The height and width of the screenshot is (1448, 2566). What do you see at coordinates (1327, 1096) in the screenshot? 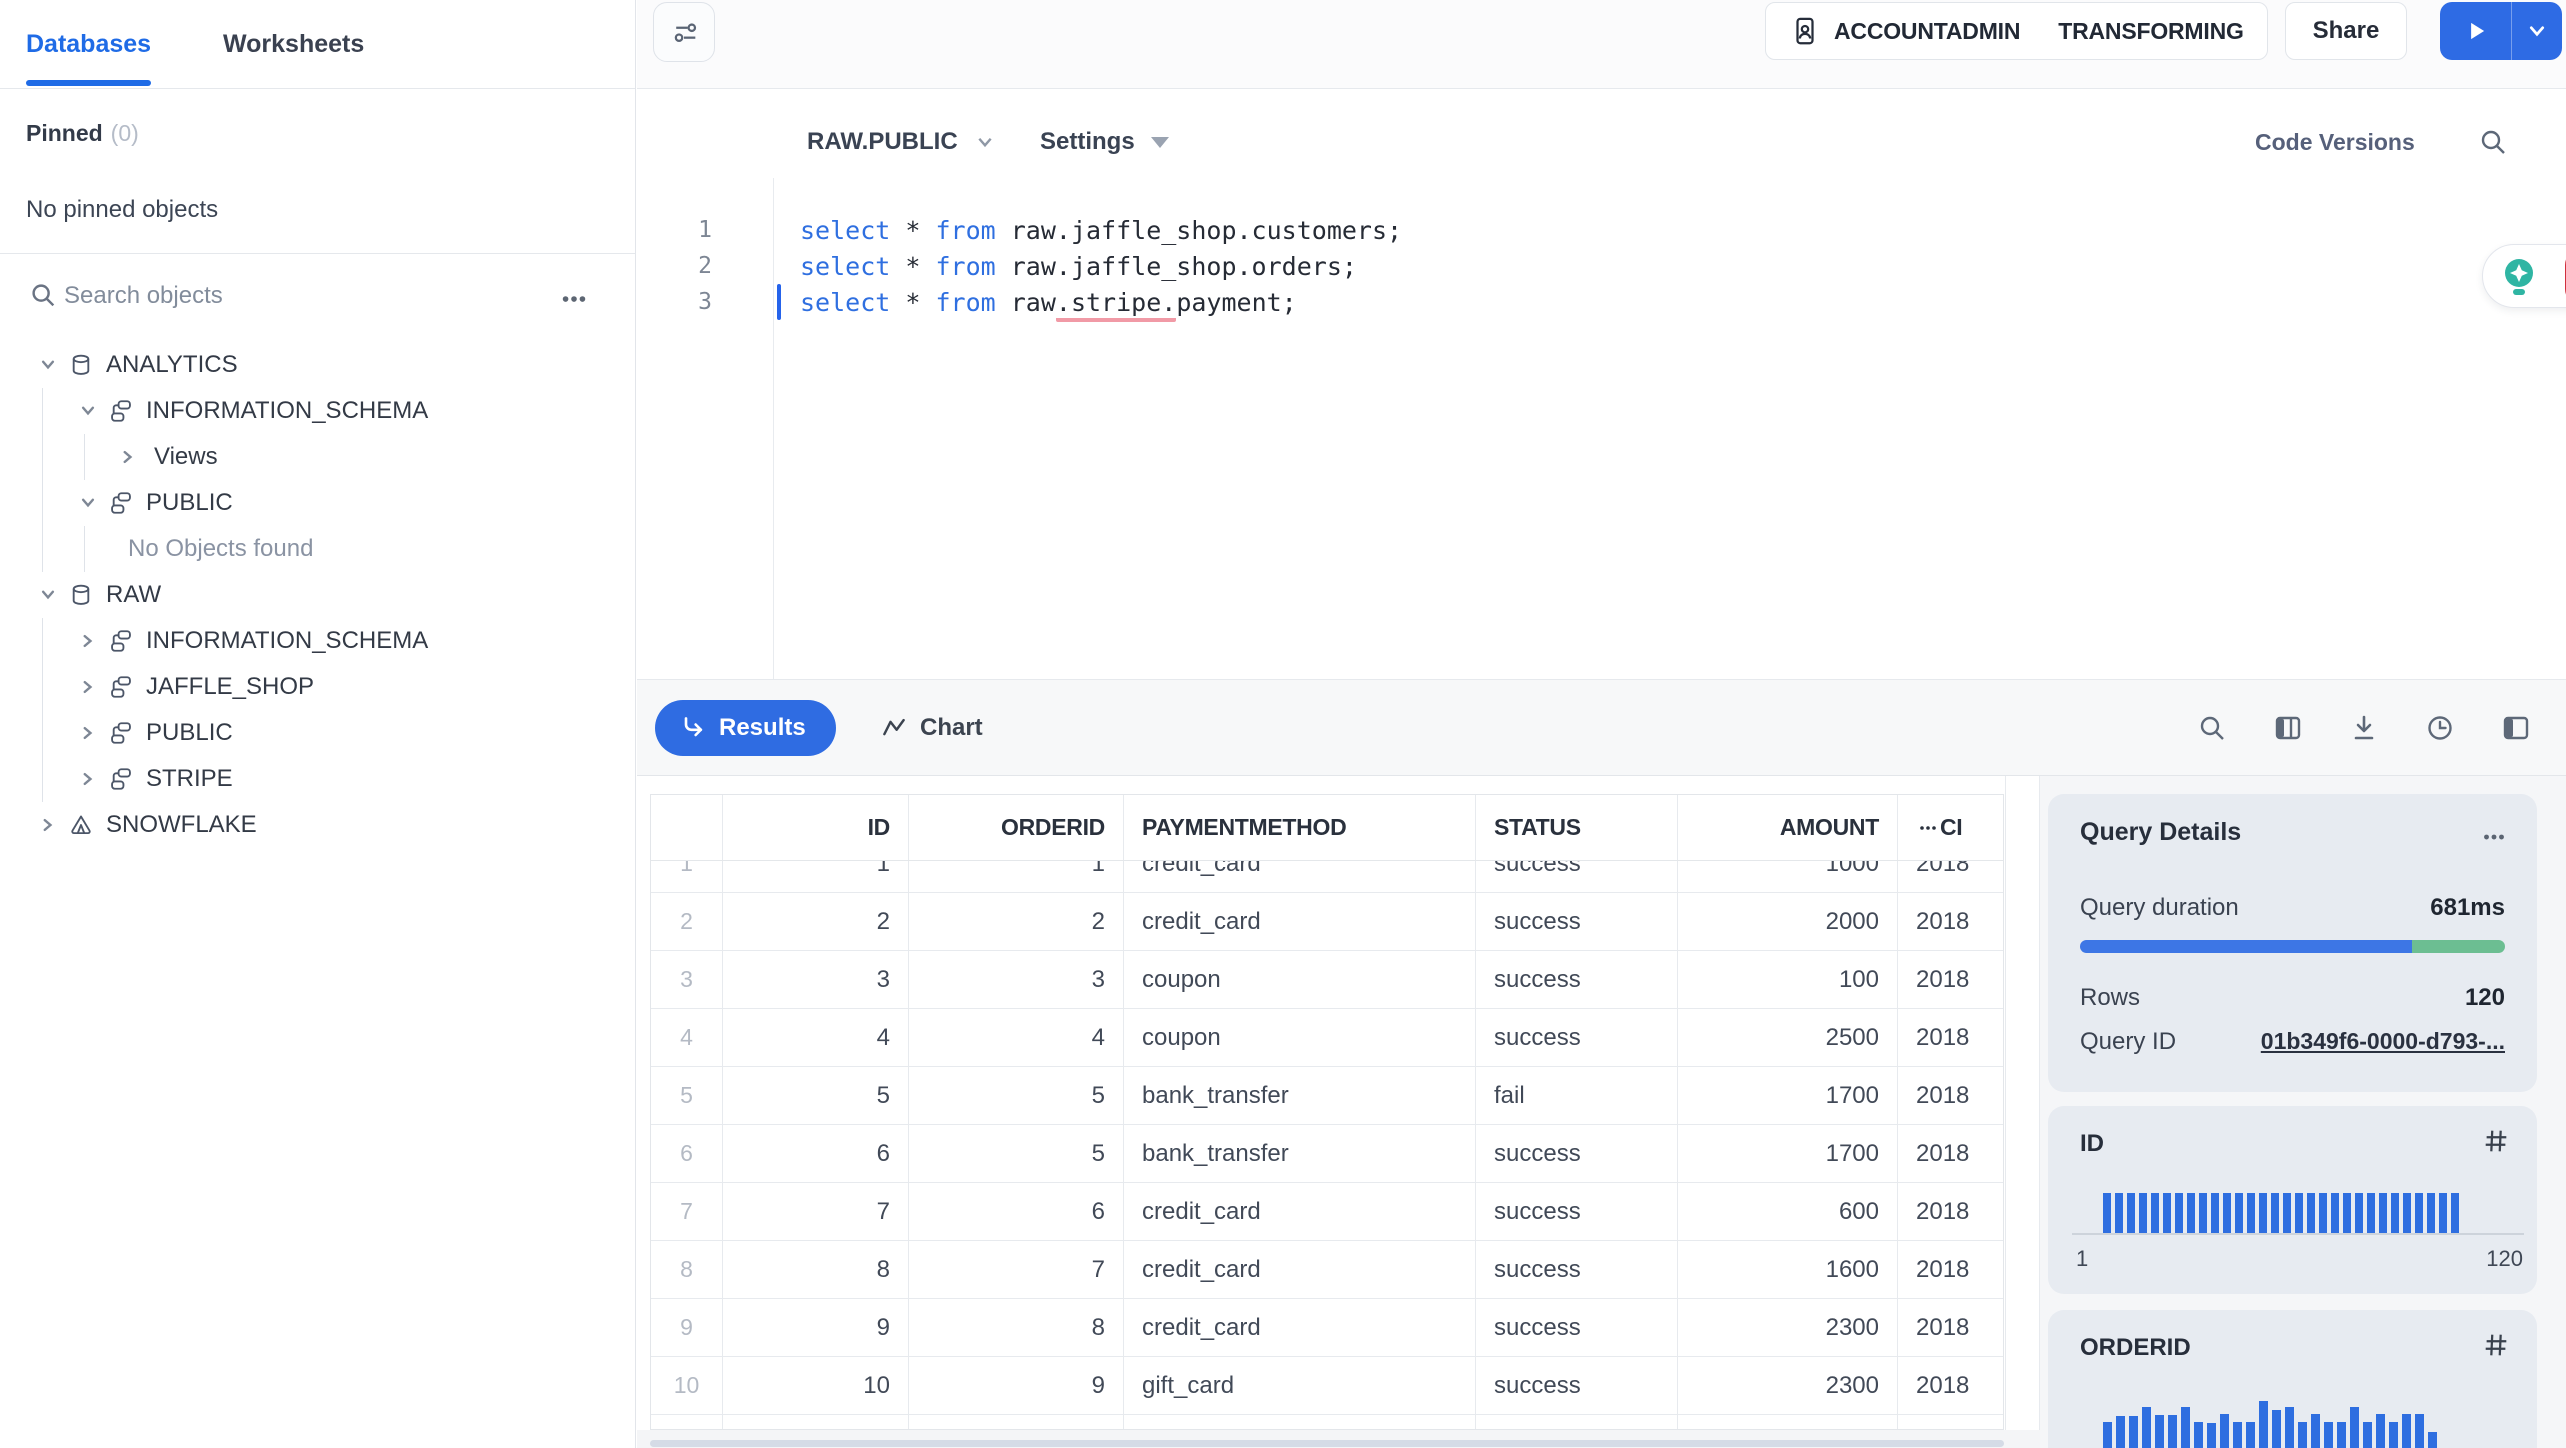
I see `table-row: 5 5 5 bank_transfer fail 1700 2018` at bounding box center [1327, 1096].